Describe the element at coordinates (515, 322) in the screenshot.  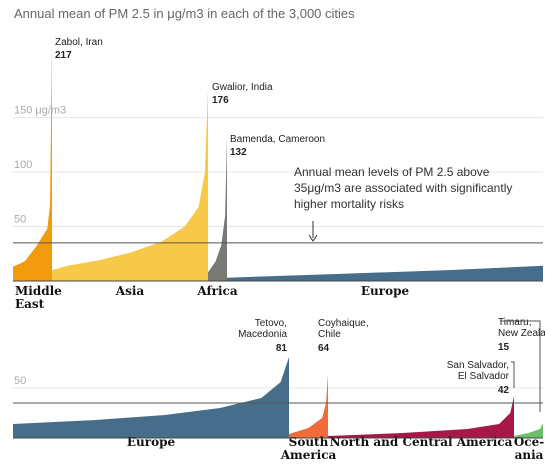
I see `callout-timaru-new-zealand-name-1: Timaru,` at that location.